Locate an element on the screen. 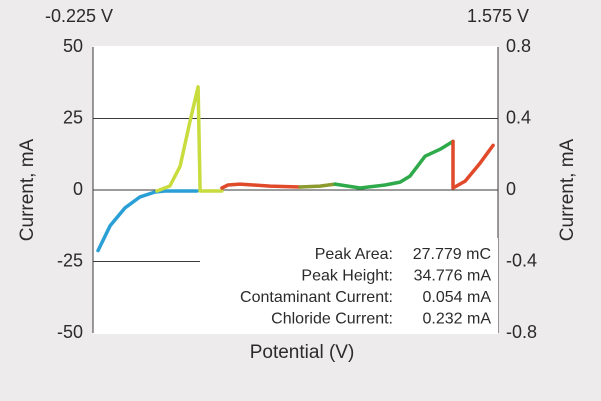 This screenshot has height=401, width=601. info-value: 0.232 mA is located at coordinates (457, 319).